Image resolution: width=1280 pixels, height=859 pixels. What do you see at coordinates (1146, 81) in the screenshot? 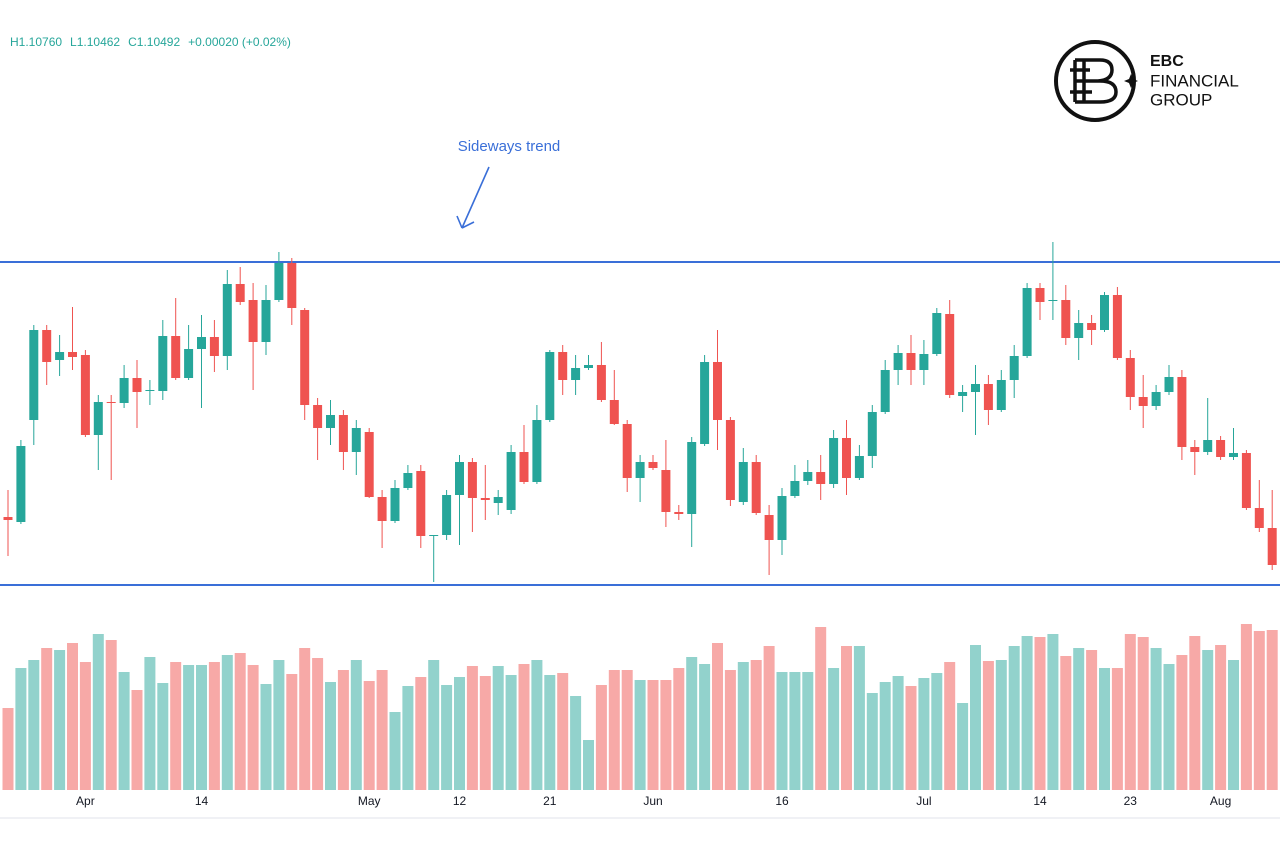
I see `logo: EBC FINANCIAL GROUP` at bounding box center [1146, 81].